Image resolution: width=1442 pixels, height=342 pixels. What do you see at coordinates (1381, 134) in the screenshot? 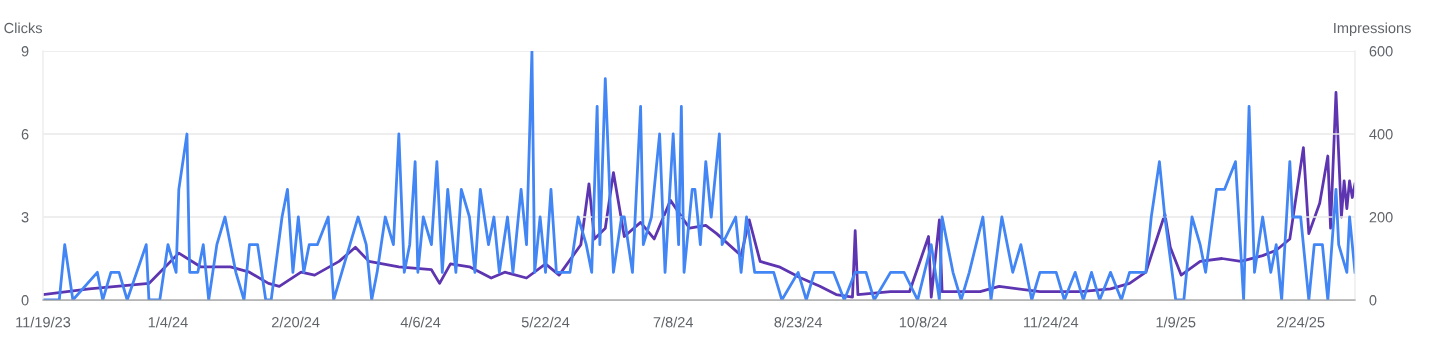
I see `y2-tick-label: 400` at bounding box center [1381, 134].